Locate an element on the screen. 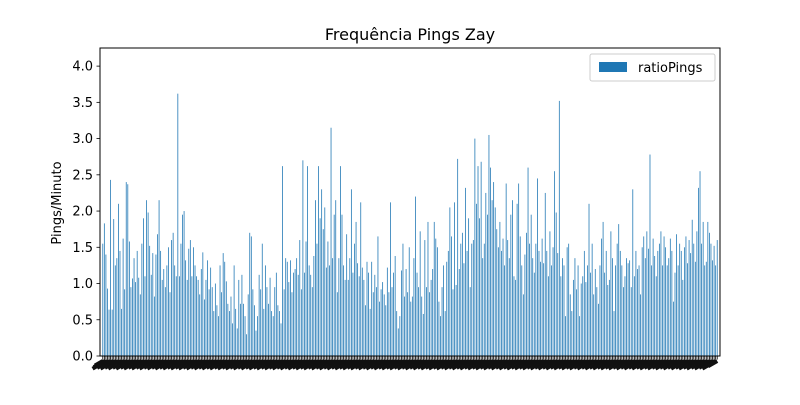  y-tick-label: 2.0 is located at coordinates (82, 212).